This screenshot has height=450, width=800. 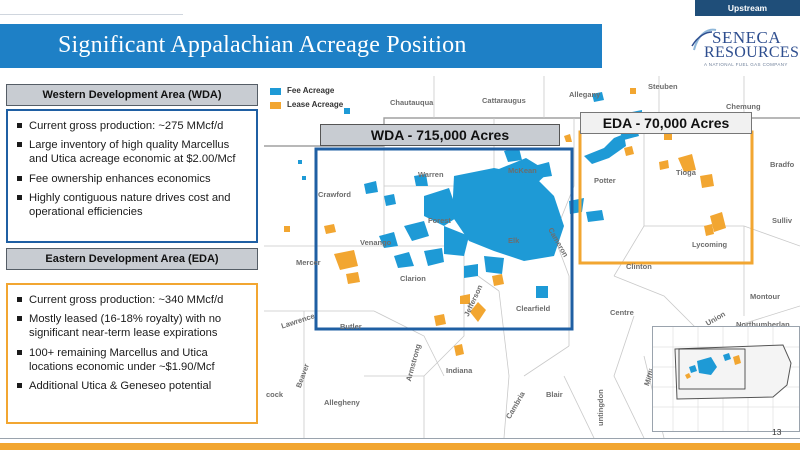 I want to click on list-item: Additional Utica & Geneseo potential, so click(x=132, y=386).